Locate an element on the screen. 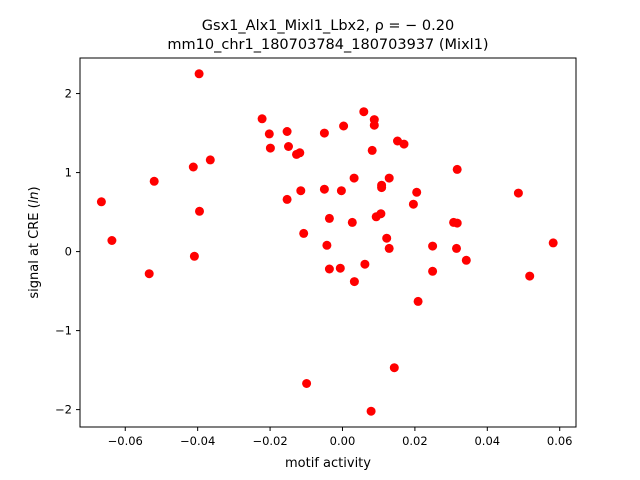 This screenshot has height=480, width=640. x-tick-label: 0.06 is located at coordinates (560, 441).